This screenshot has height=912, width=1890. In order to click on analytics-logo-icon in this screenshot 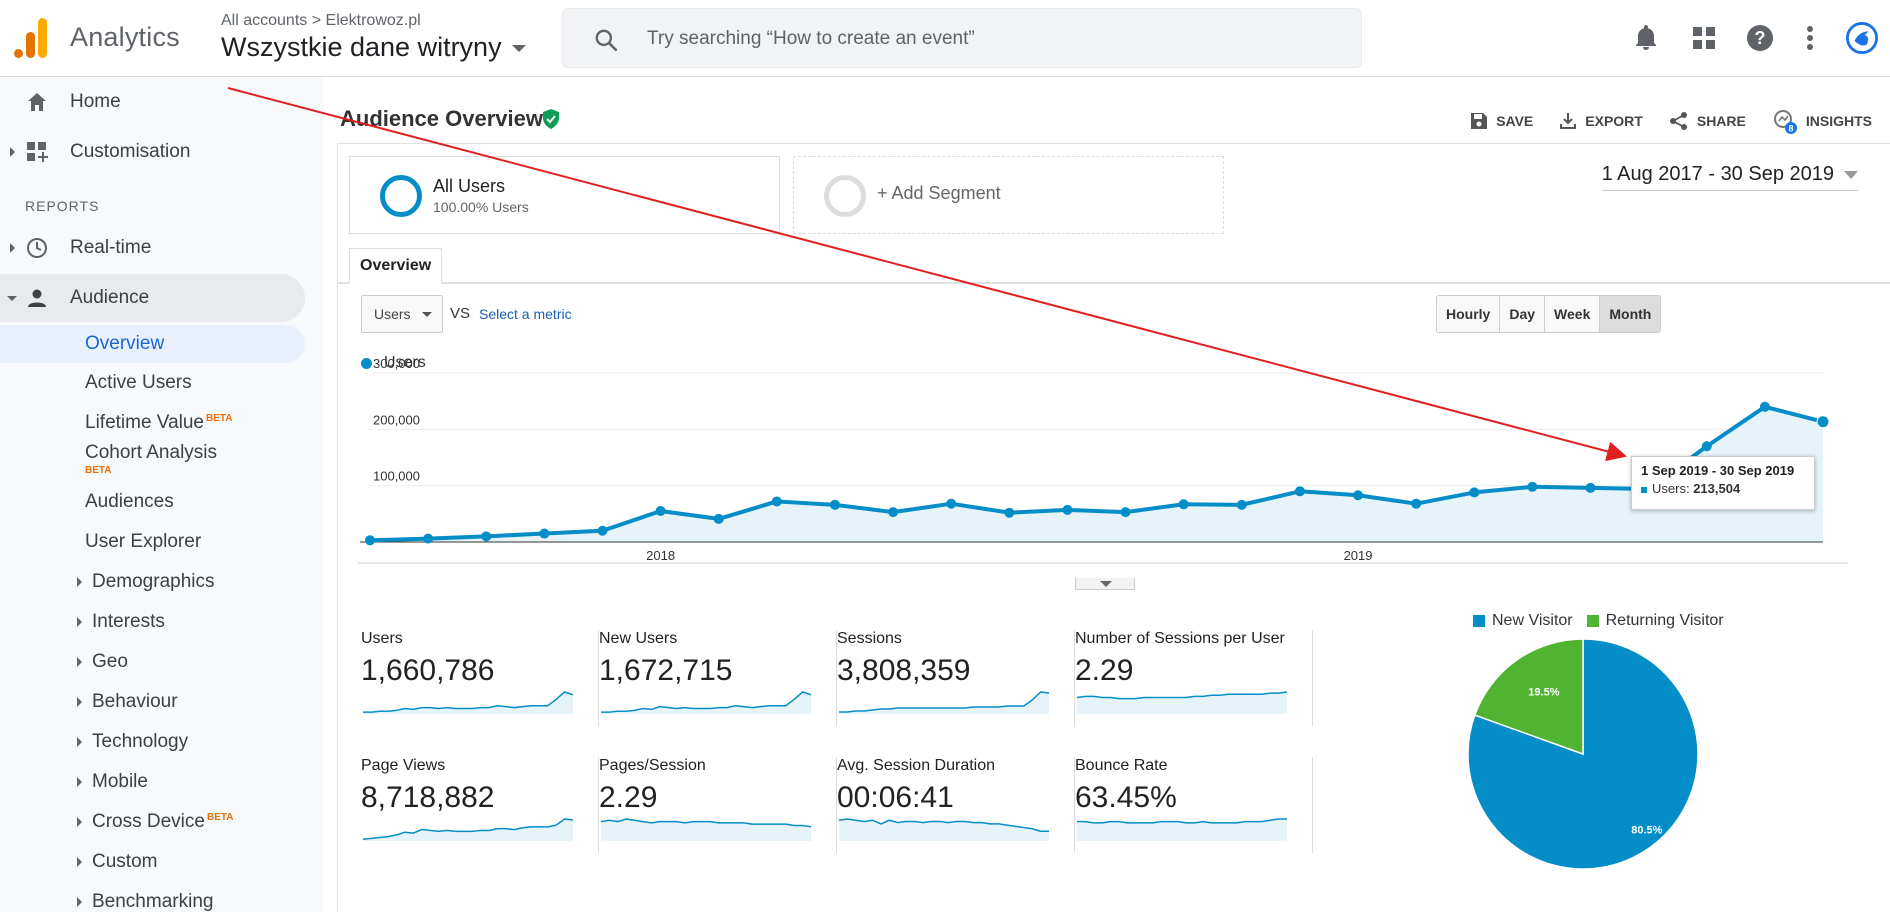, I will do `click(31, 38)`.